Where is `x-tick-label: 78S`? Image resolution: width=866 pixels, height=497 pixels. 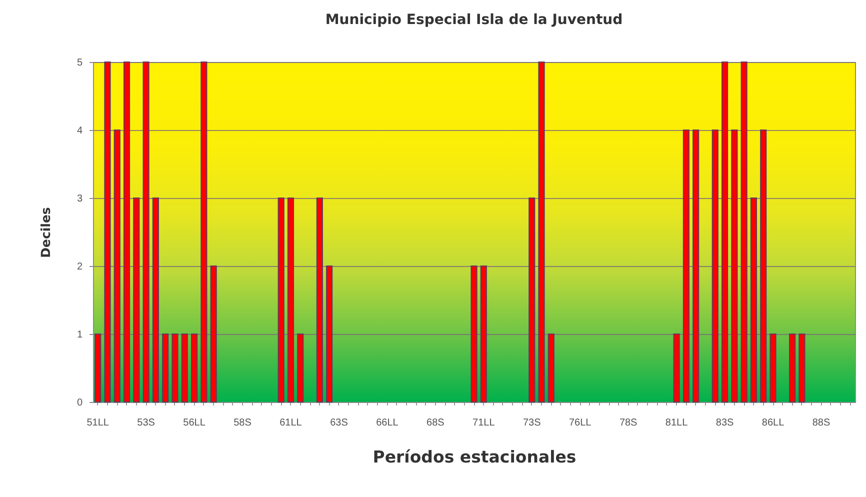 x-tick-label: 78S is located at coordinates (628, 423).